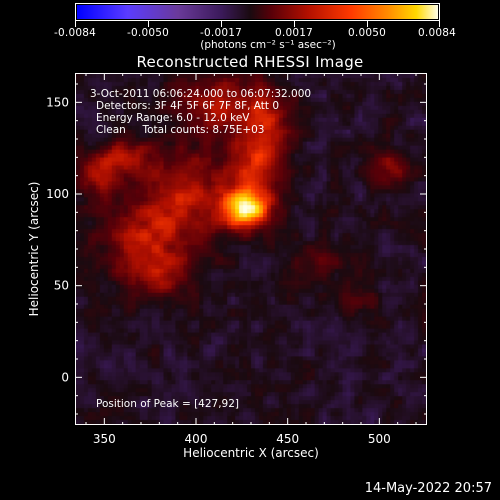 This screenshot has height=500, width=500. What do you see at coordinates (196, 439) in the screenshot?
I see `x-tick-label: 400` at bounding box center [196, 439].